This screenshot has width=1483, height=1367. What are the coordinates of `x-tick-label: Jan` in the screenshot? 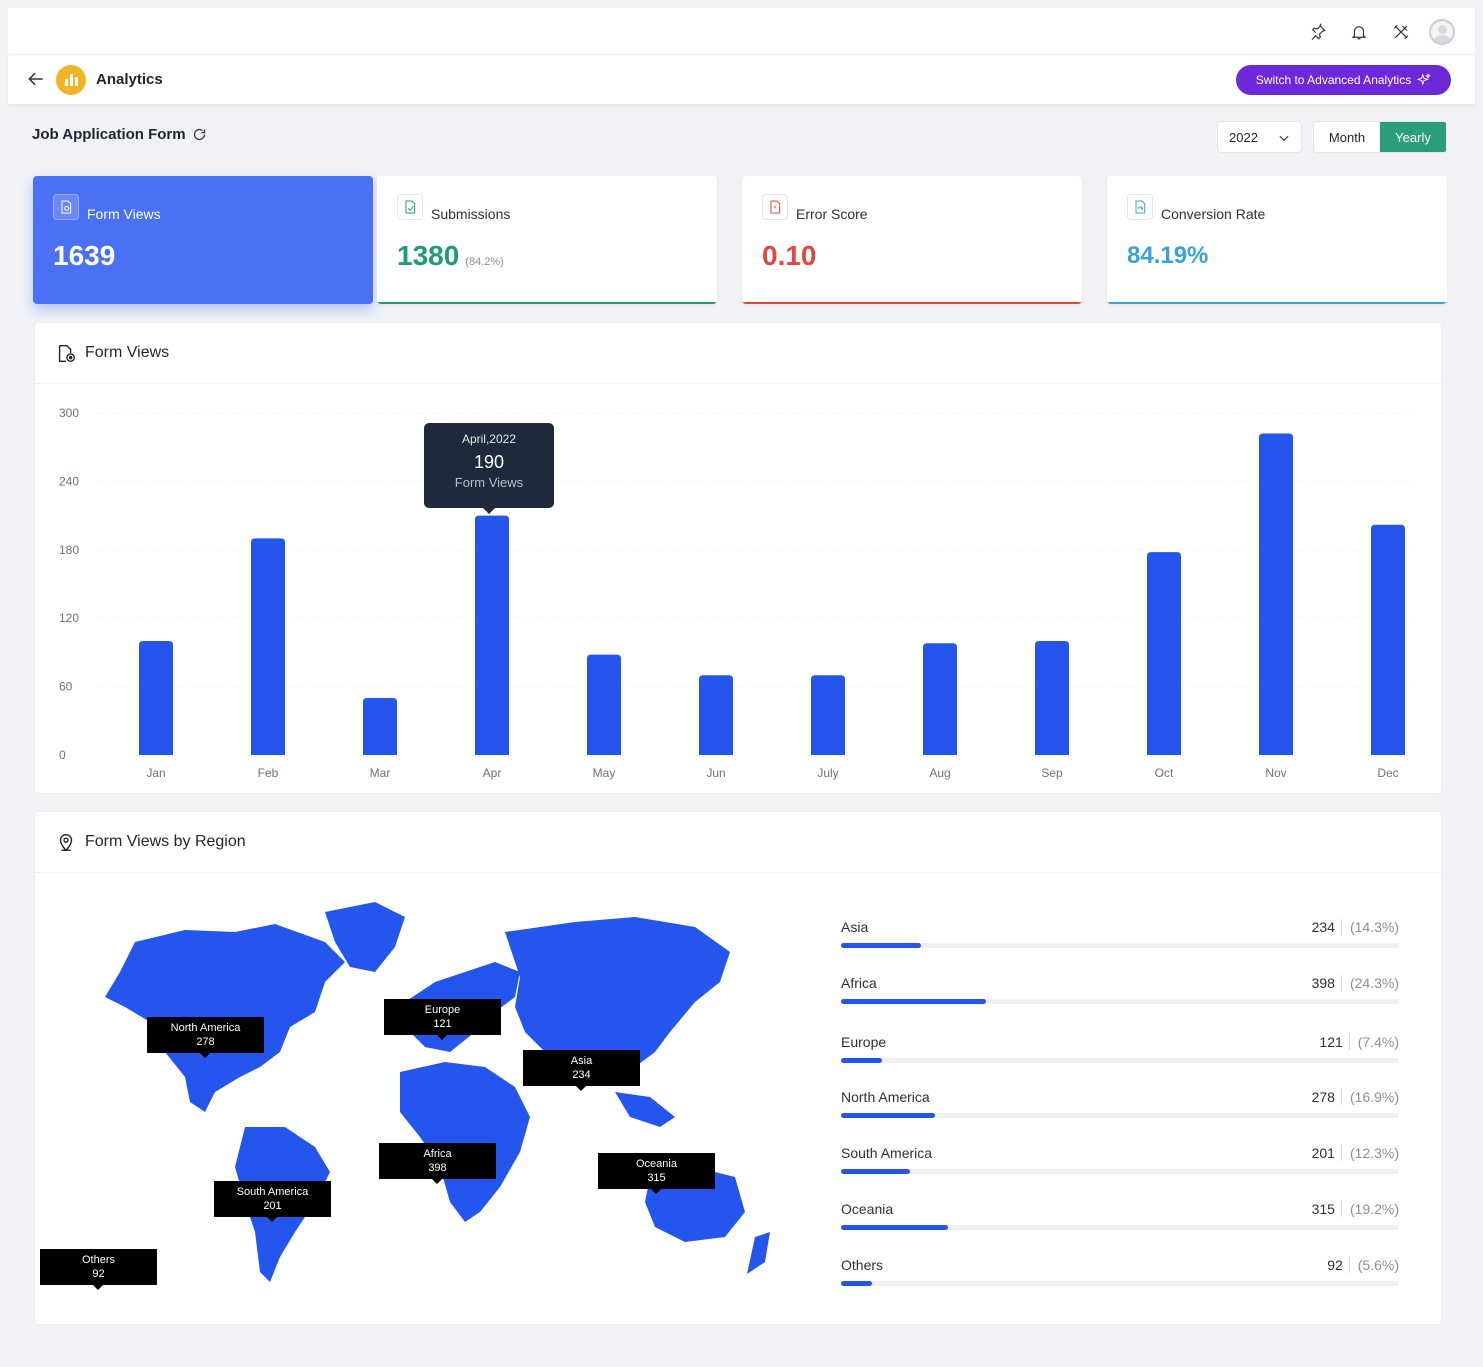 It's located at (155, 773).